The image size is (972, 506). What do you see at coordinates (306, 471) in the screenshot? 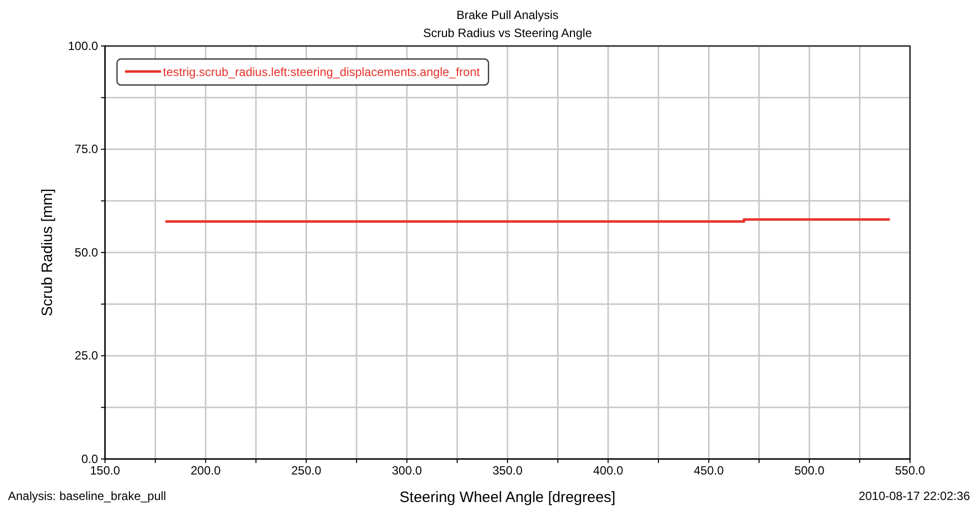
I see `x-tick-label: 250.0` at bounding box center [306, 471].